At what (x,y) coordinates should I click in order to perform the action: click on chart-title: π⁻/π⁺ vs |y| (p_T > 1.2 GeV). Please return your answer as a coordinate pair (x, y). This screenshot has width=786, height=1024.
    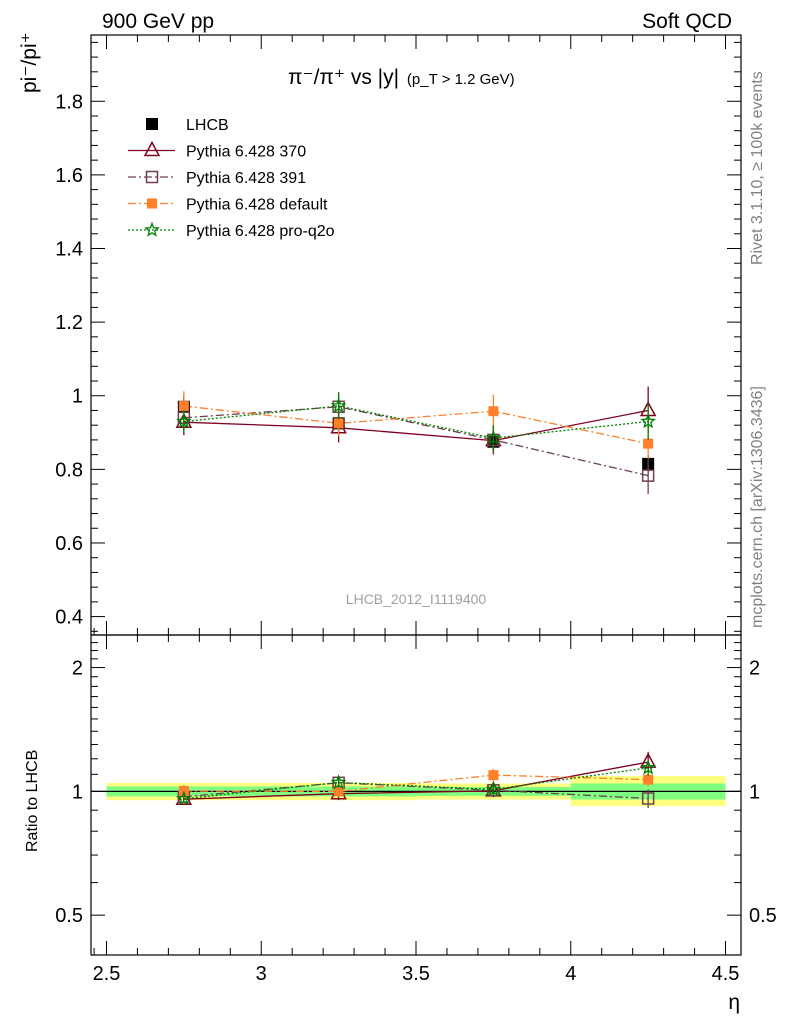
    Looking at the image, I should click on (401, 77).